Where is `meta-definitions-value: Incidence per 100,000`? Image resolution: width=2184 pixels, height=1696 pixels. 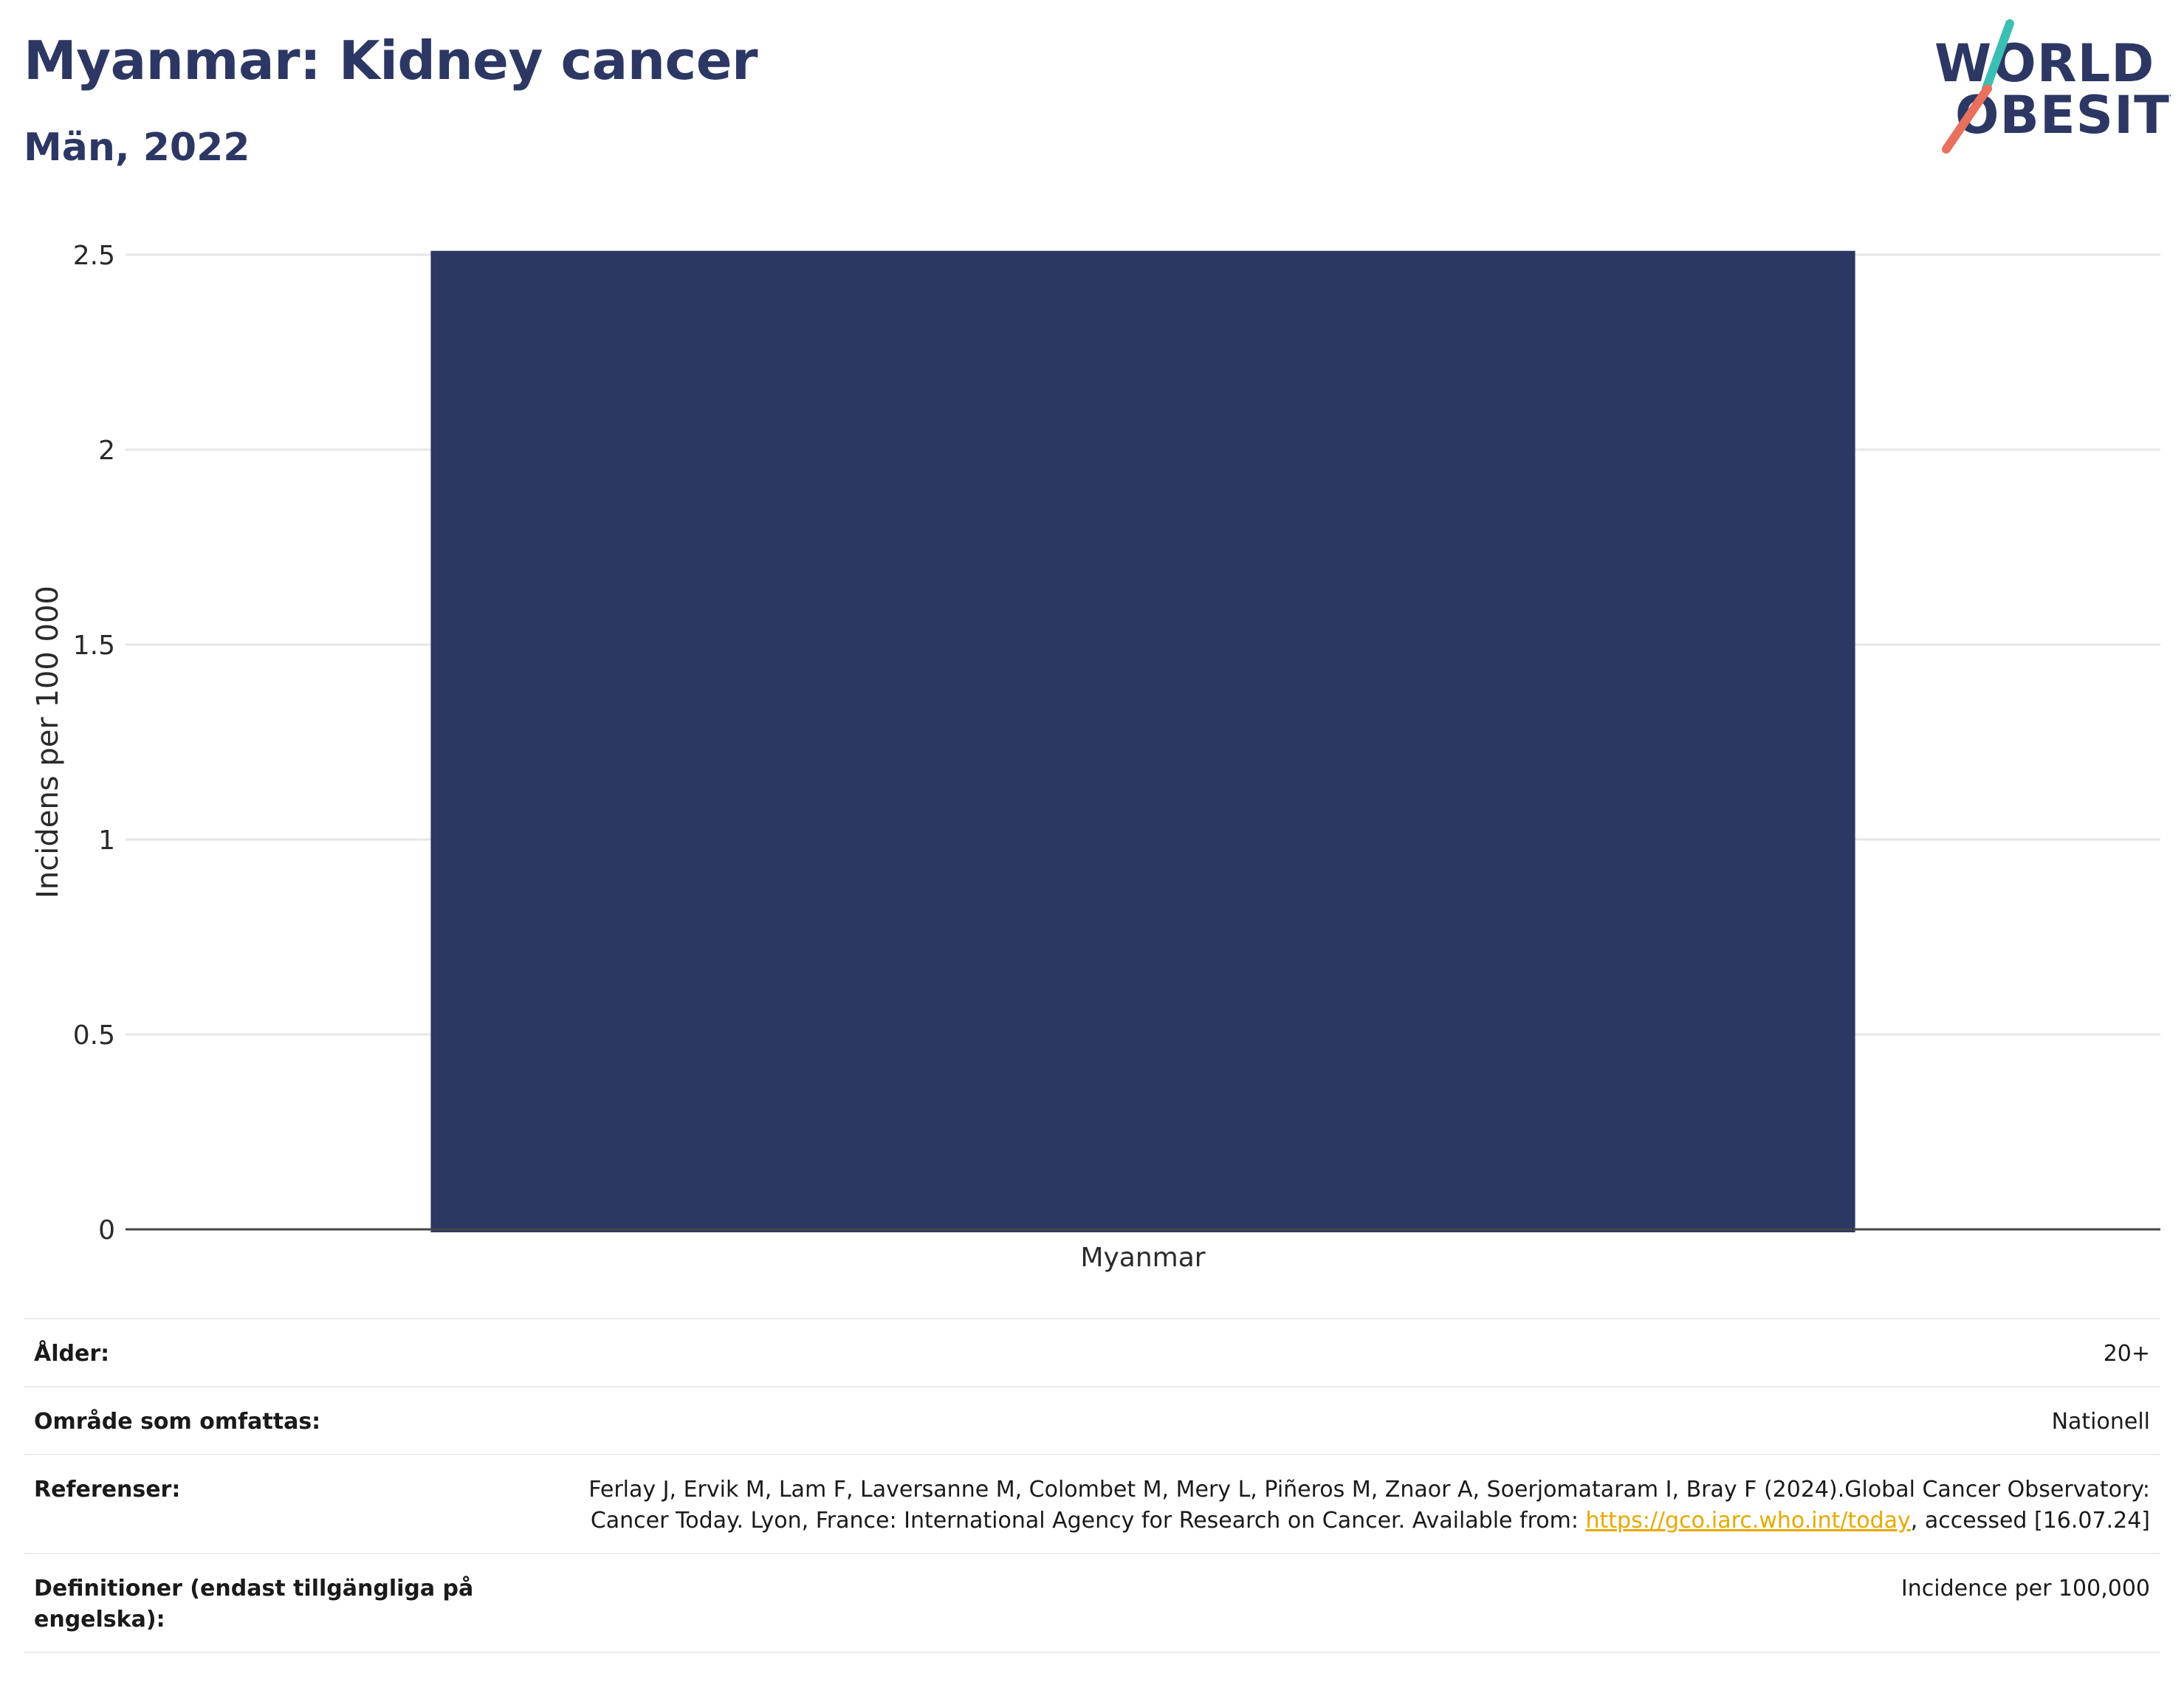
meta-definitions-value: Incidence per 100,000 is located at coordinates (1331, 1603).